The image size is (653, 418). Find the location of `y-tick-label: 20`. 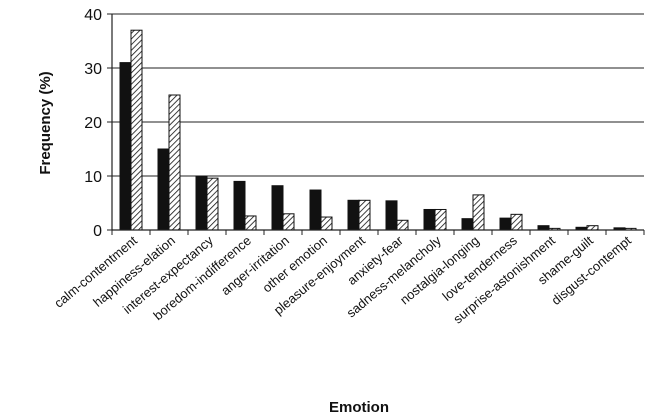

y-tick-label: 20 is located at coordinates (93, 123).